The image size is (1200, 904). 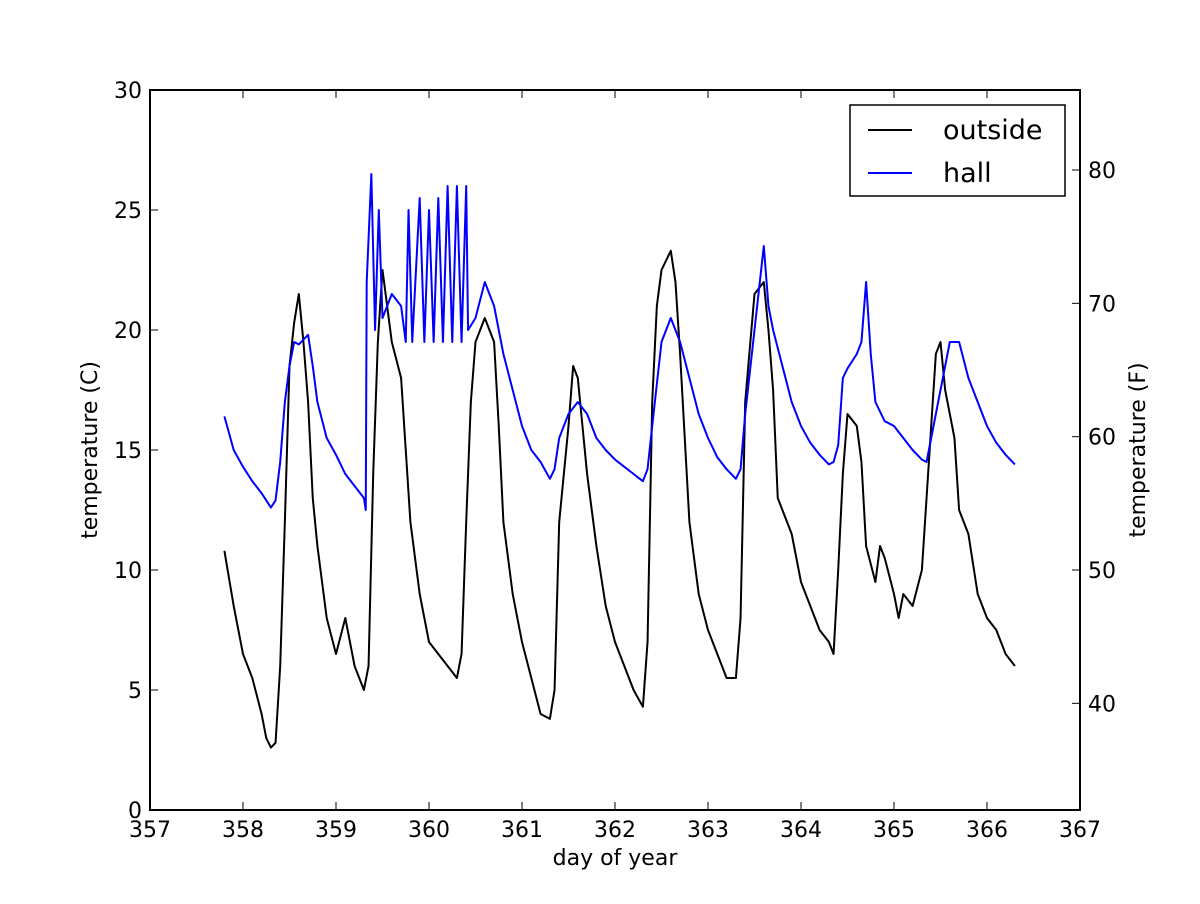 What do you see at coordinates (1080, 830) in the screenshot?
I see `x-tick-label: 367` at bounding box center [1080, 830].